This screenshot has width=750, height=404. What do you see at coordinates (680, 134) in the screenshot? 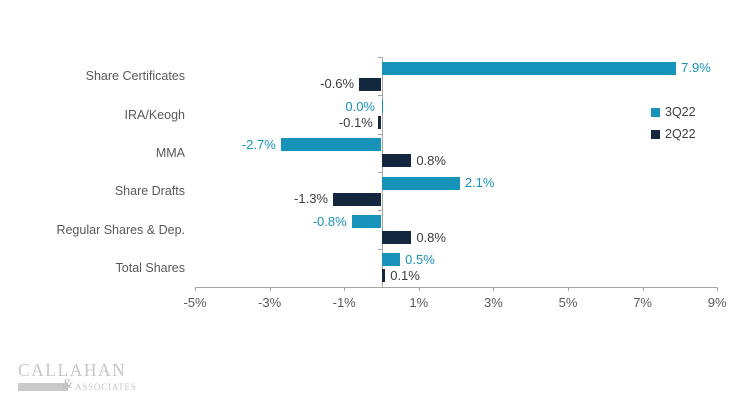
I see `legend-label: 2Q22` at bounding box center [680, 134].